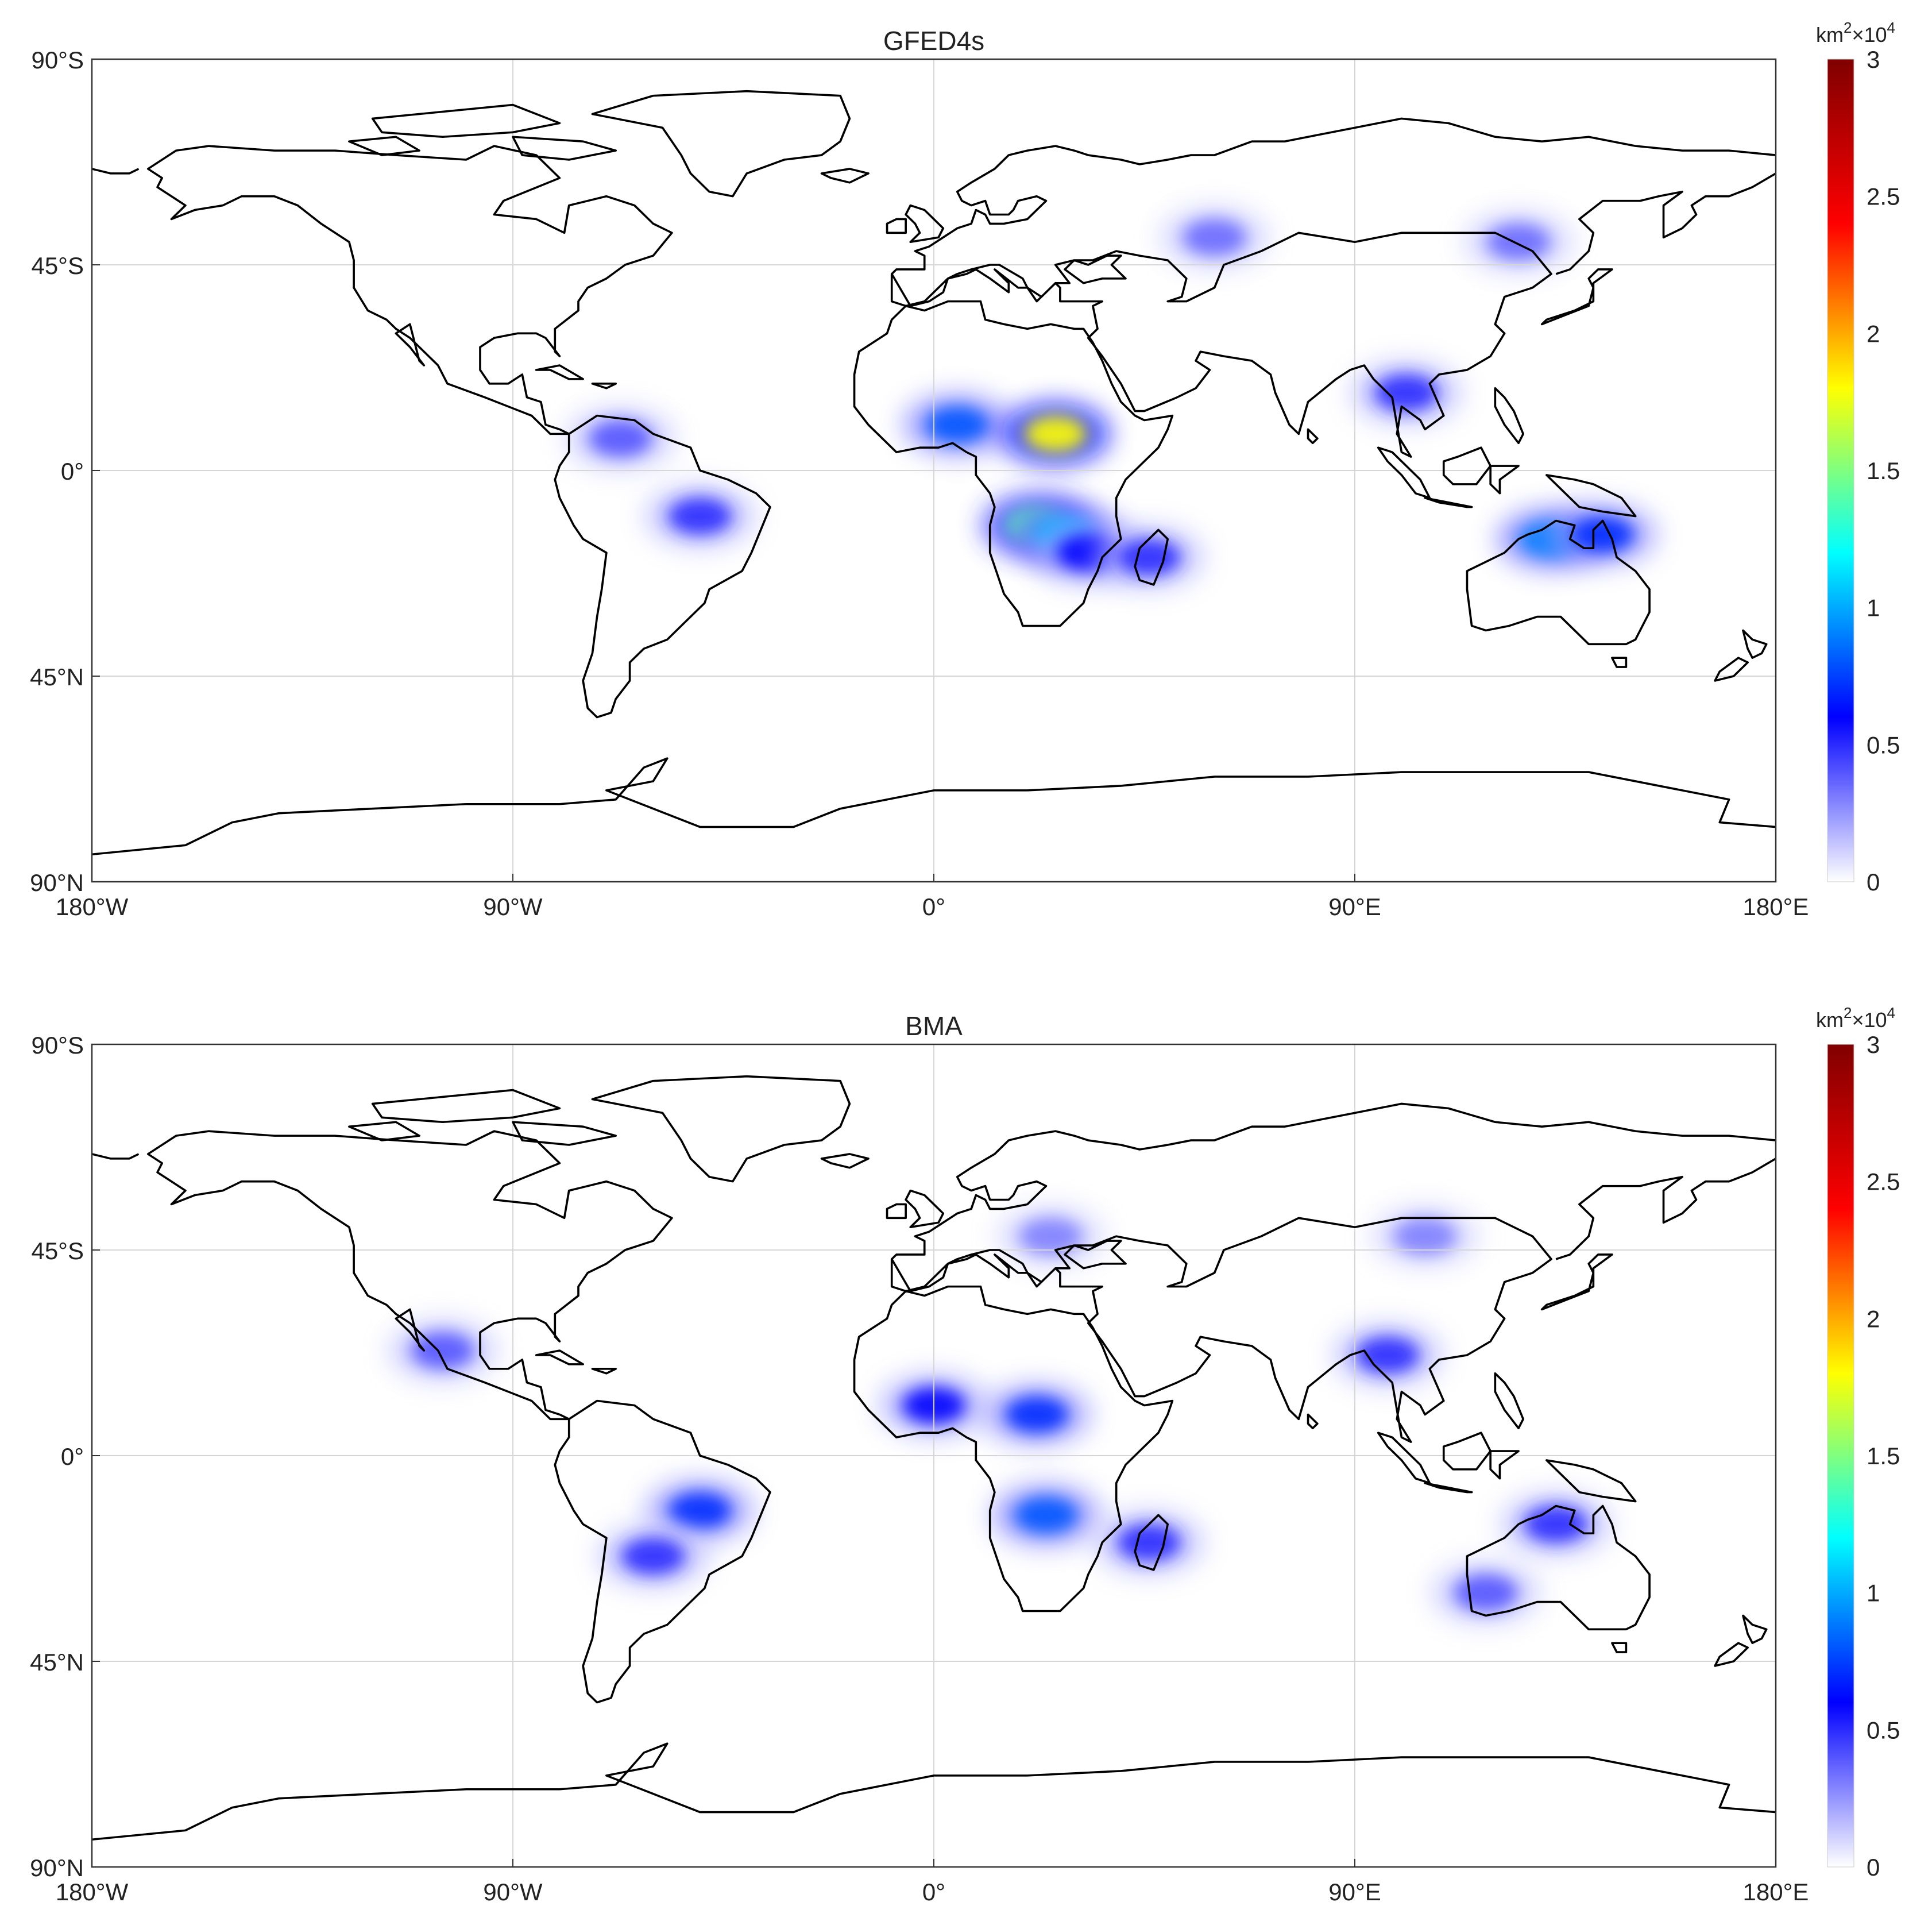  I want to click on hotspot-myanmar, so click(1388, 1355).